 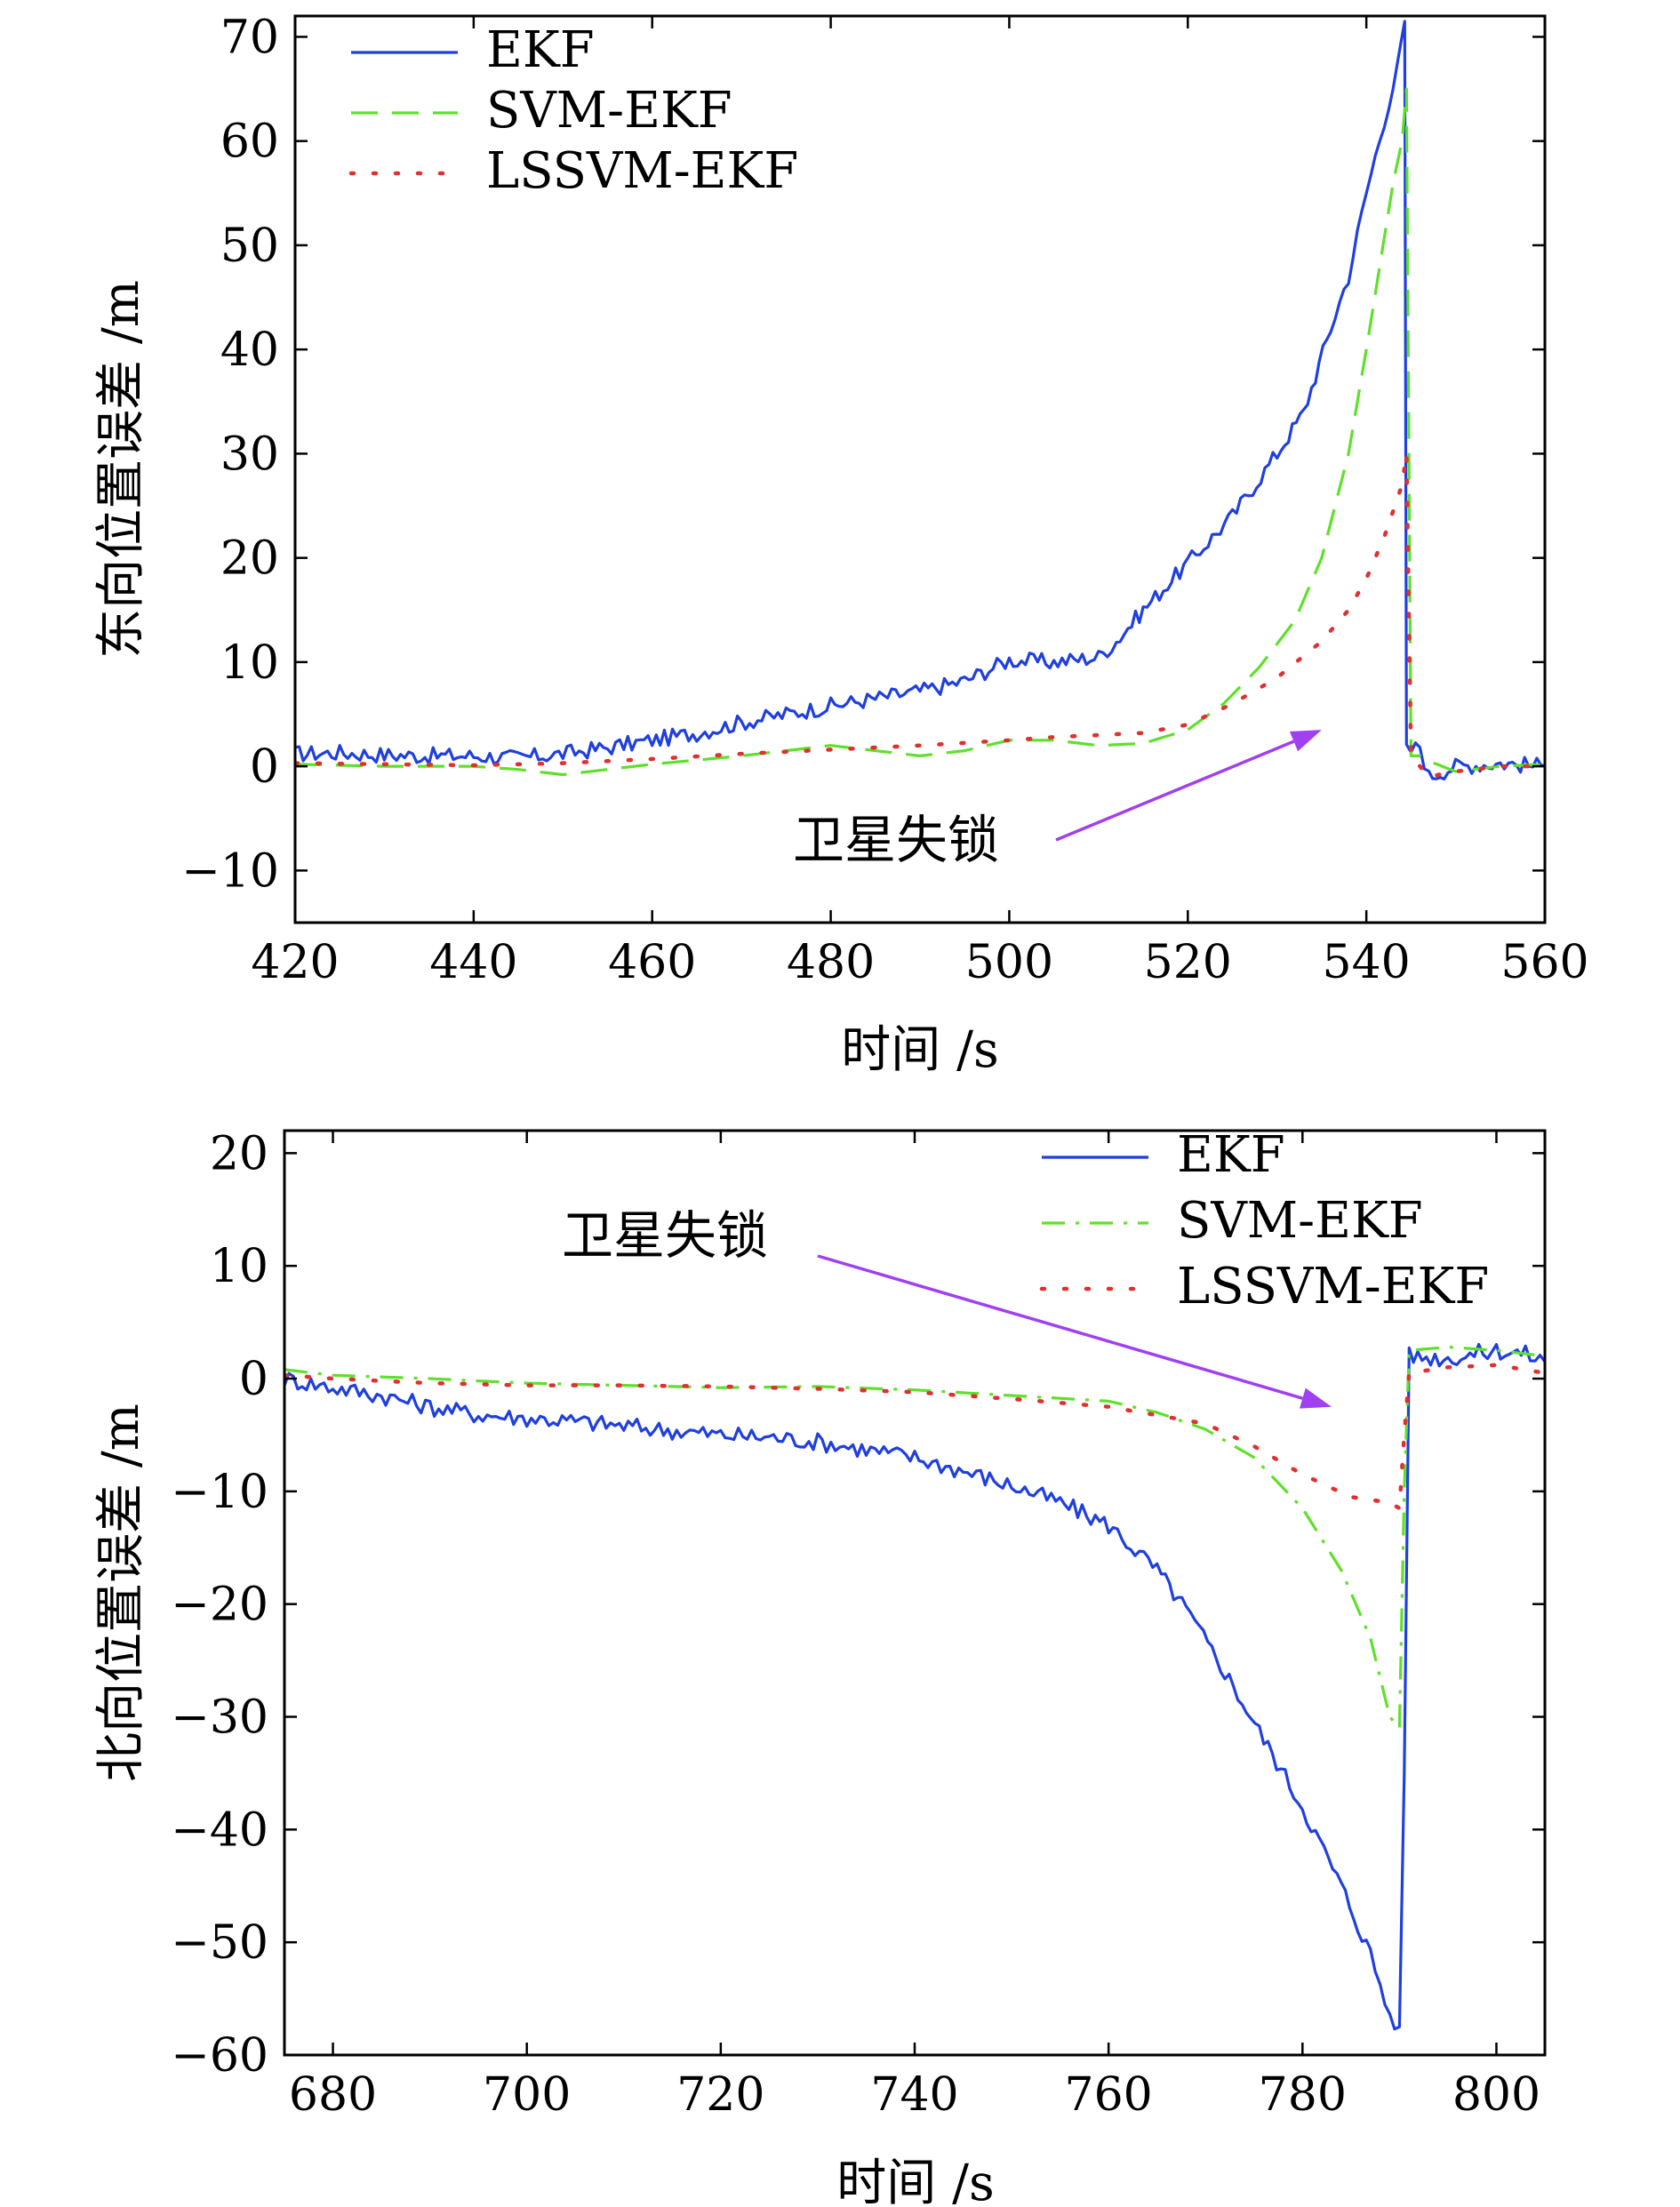 I want to click on y-tick-label: −60, so click(x=219, y=2056).